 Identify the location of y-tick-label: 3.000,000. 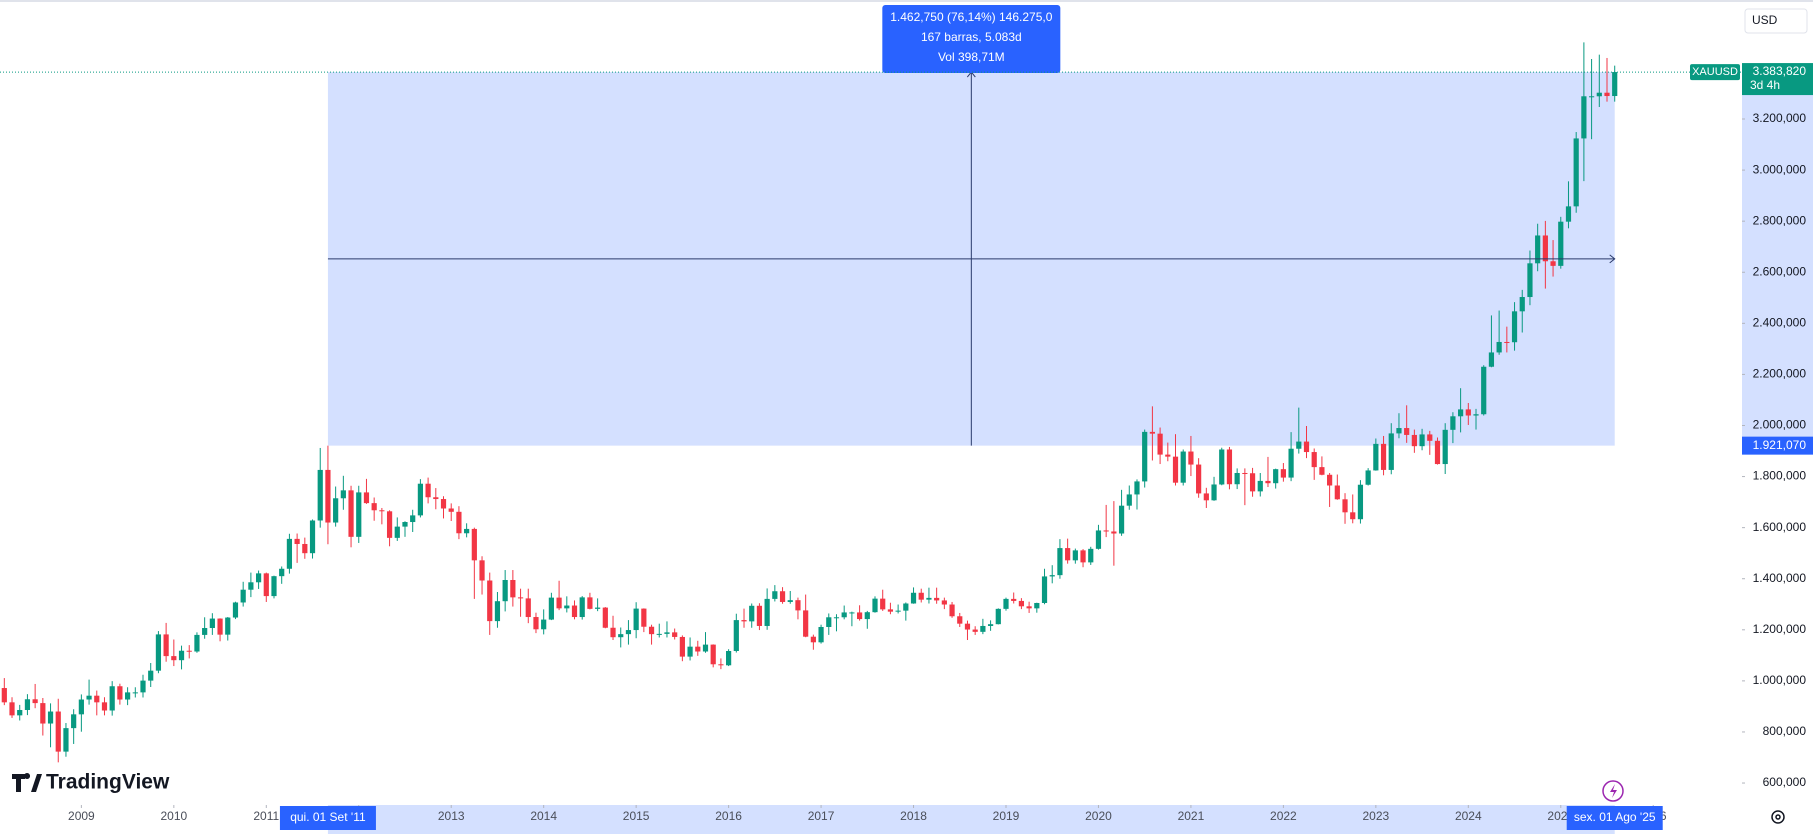
(1780, 169).